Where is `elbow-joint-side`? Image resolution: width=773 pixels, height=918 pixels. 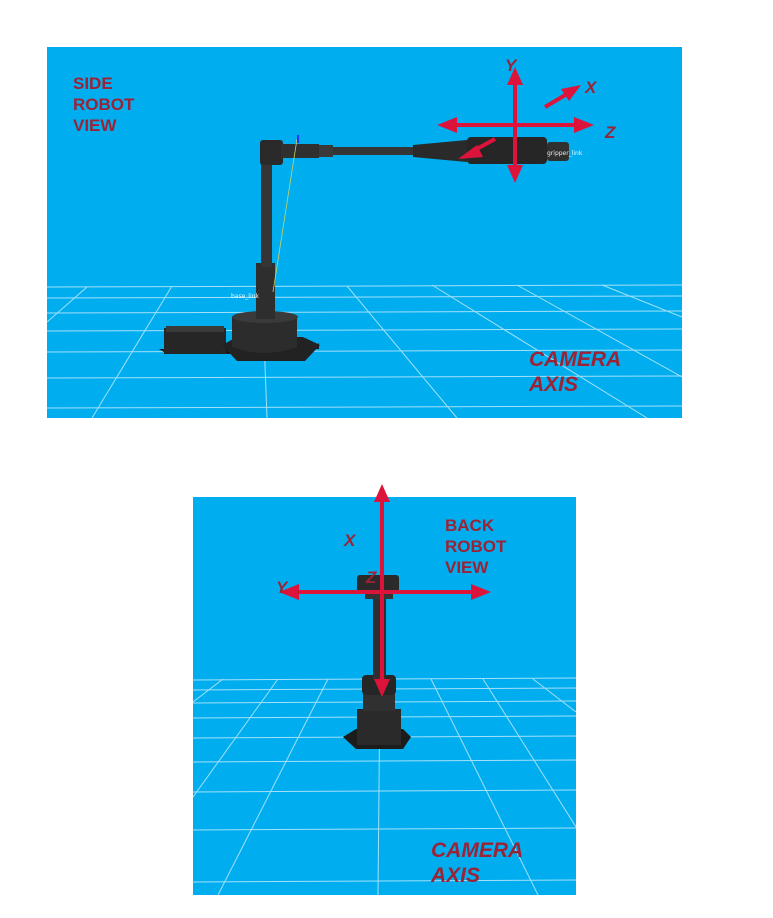
elbow-joint-side is located at coordinates (271, 152).